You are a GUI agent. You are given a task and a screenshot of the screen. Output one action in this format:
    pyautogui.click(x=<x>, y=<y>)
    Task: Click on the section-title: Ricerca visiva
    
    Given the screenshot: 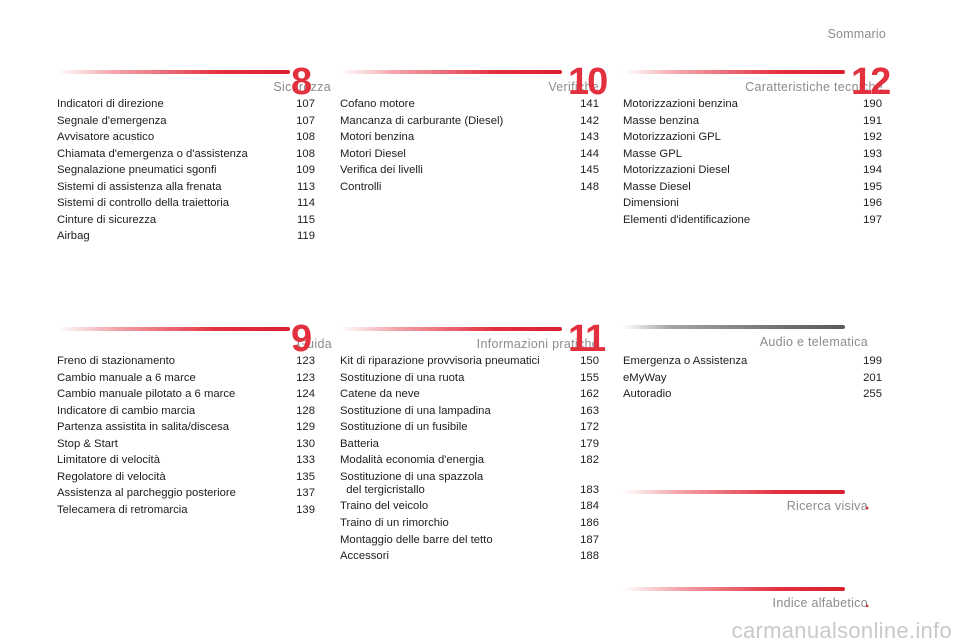 What is the action you would take?
    pyautogui.click(x=827, y=506)
    